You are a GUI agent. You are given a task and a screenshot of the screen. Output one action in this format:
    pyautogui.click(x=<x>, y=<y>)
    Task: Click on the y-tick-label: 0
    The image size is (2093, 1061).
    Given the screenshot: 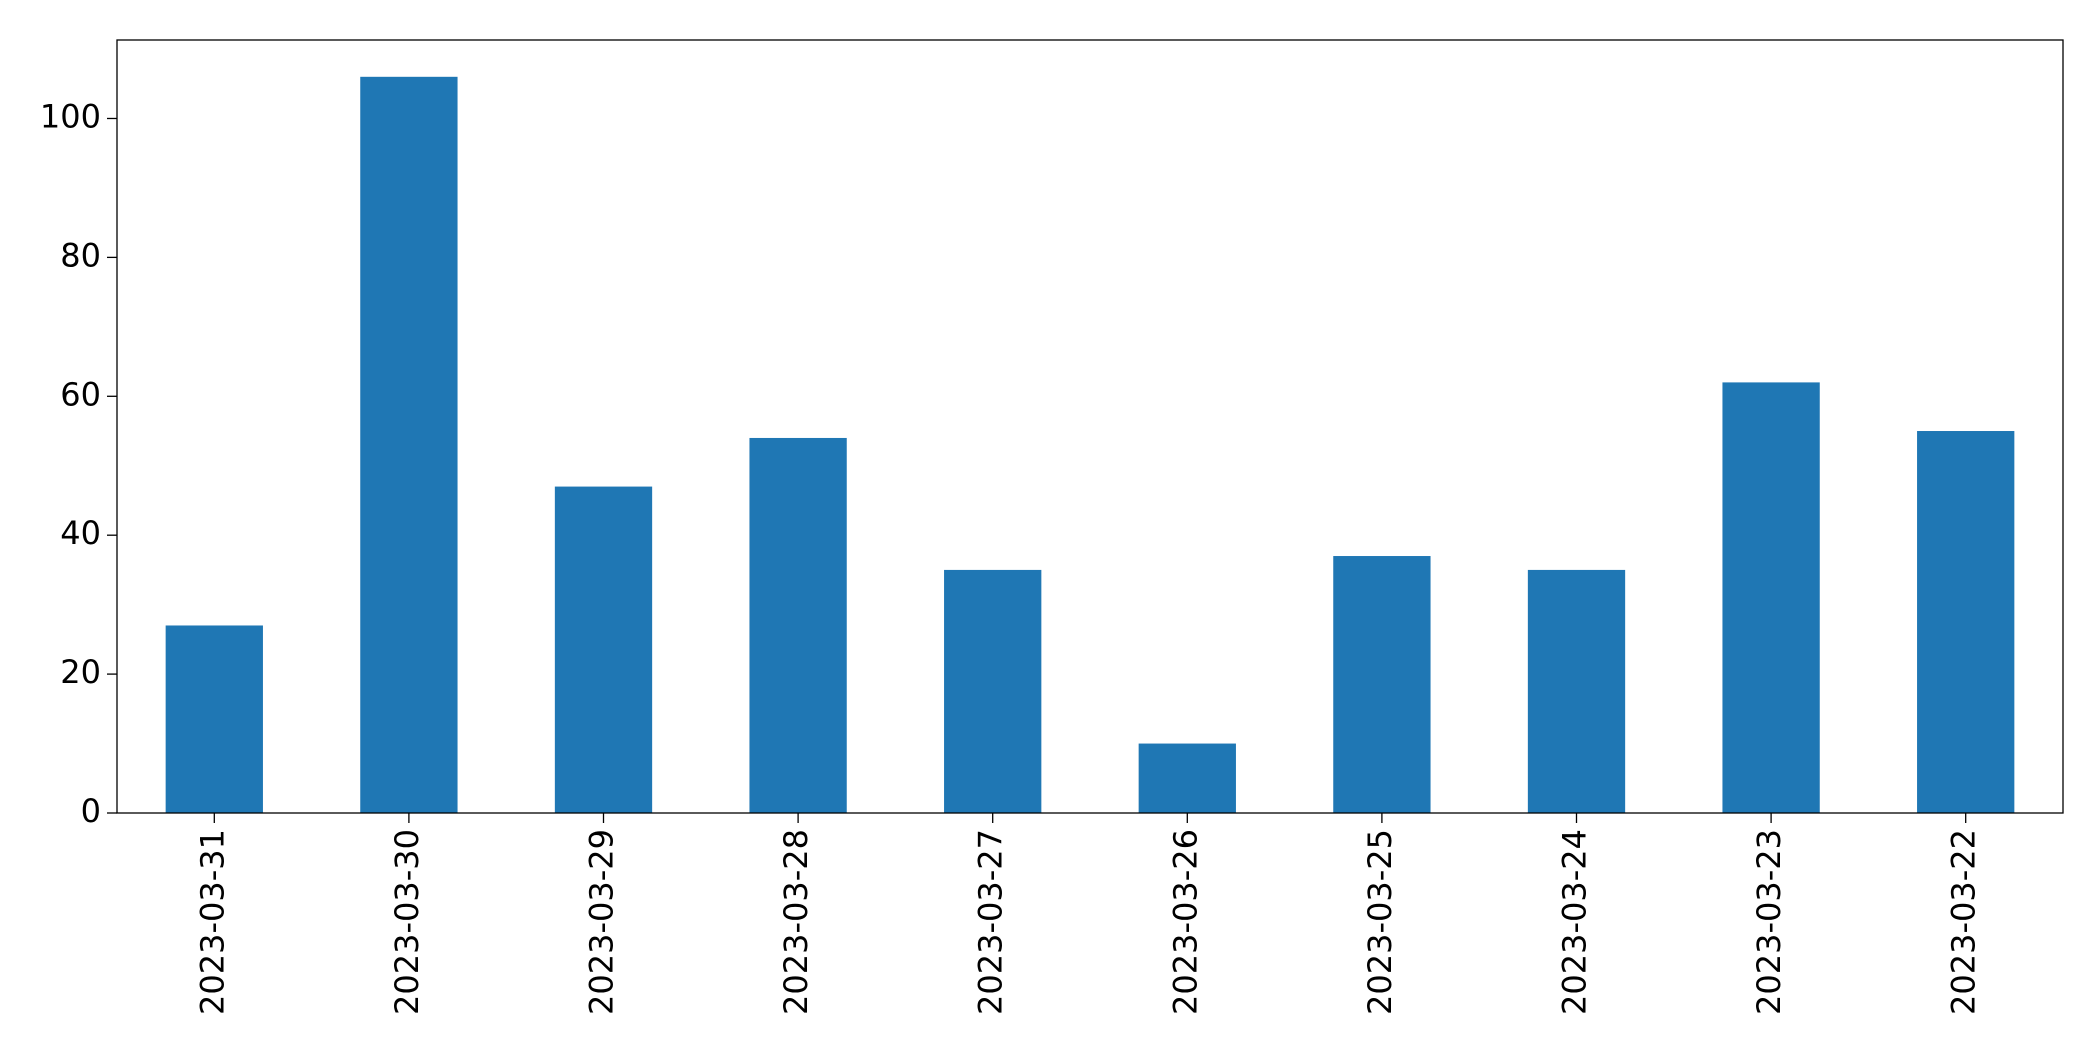 What is the action you would take?
    pyautogui.click(x=91, y=811)
    